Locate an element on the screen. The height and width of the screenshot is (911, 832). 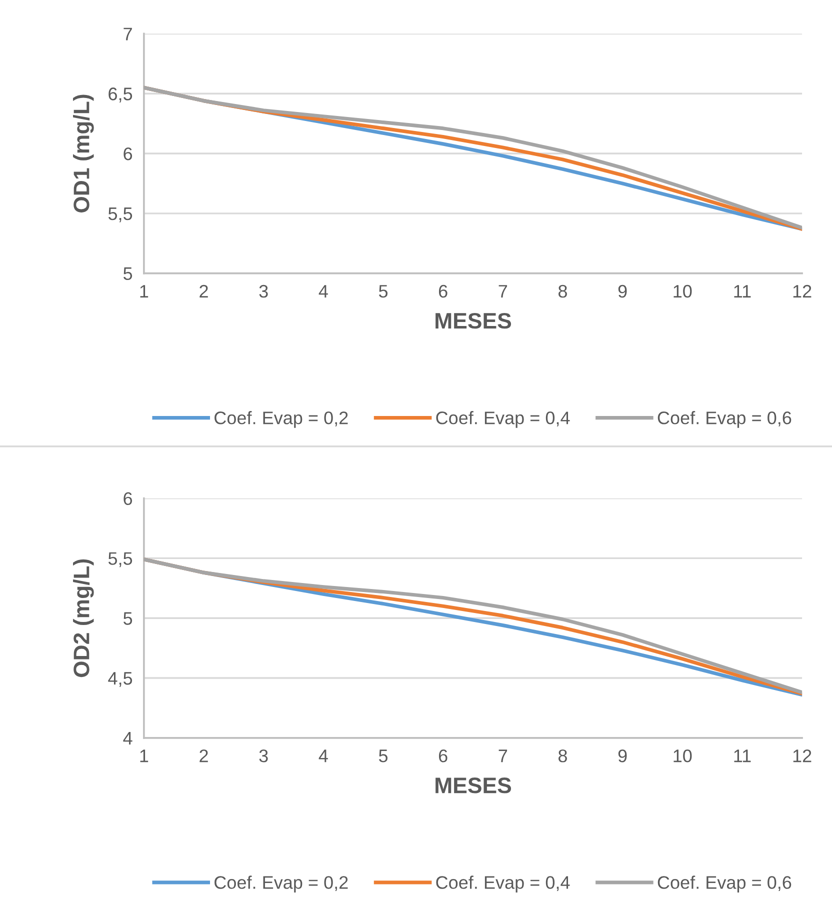
y-tick-label: 4 is located at coordinates (127, 738).